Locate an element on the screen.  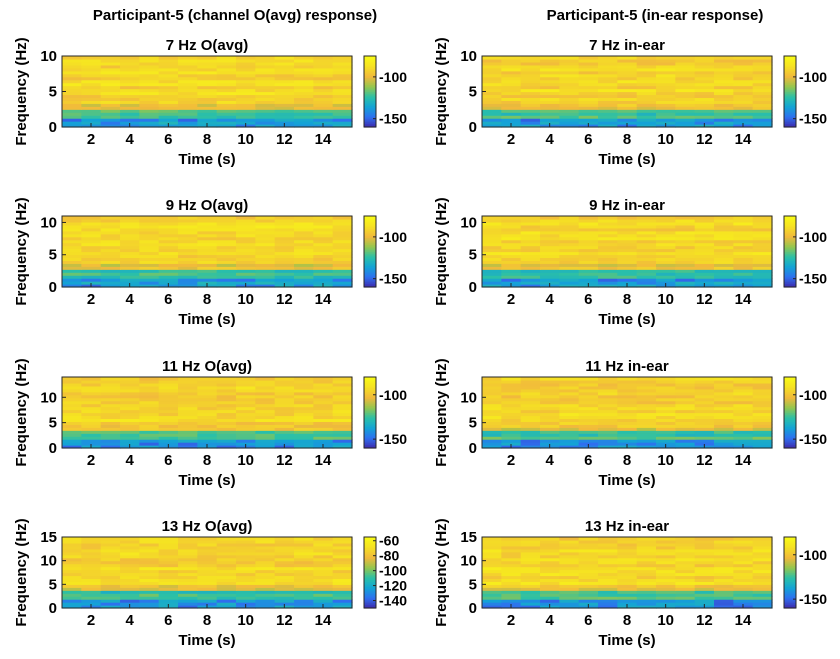
colorbar-tick-label: -100 is located at coordinates (813, 237).